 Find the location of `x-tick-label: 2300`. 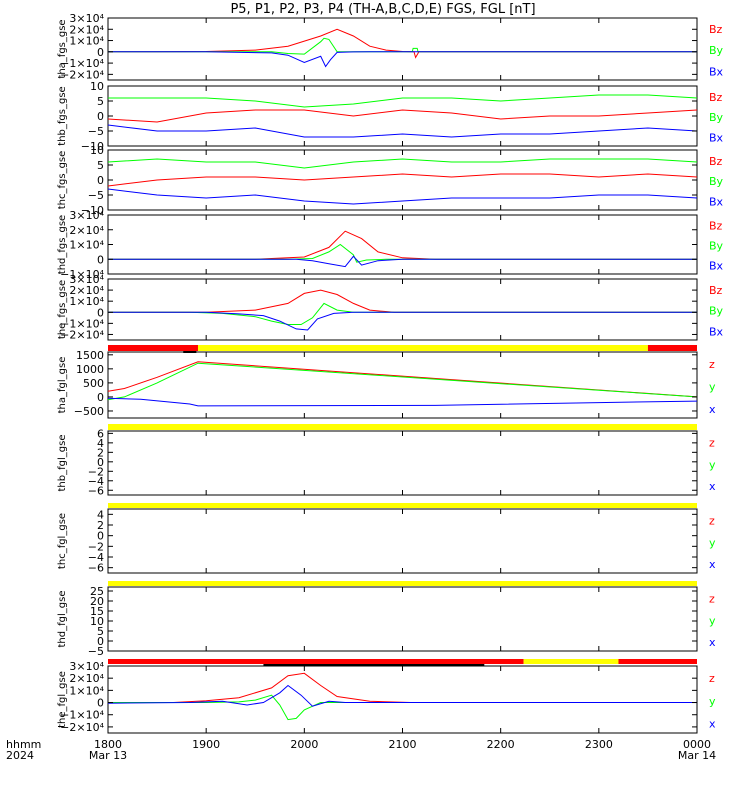

x-tick-label: 2300 is located at coordinates (599, 744).